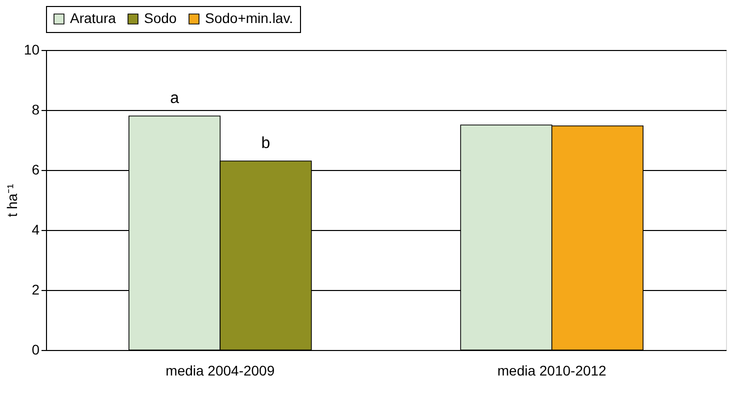  Describe the element at coordinates (36, 290) in the screenshot. I see `y-tick-label: 2` at that location.